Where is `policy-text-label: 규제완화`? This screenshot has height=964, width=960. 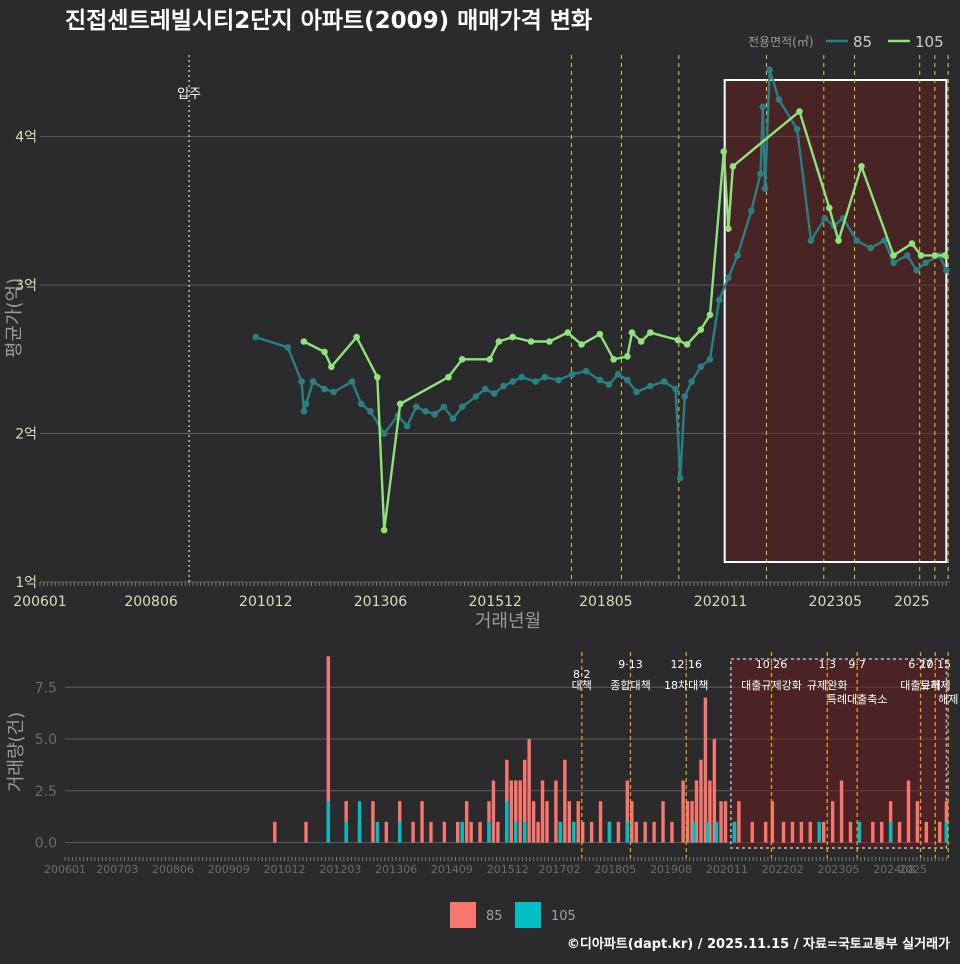
policy-text-label: 규제완화 is located at coordinates (827, 685).